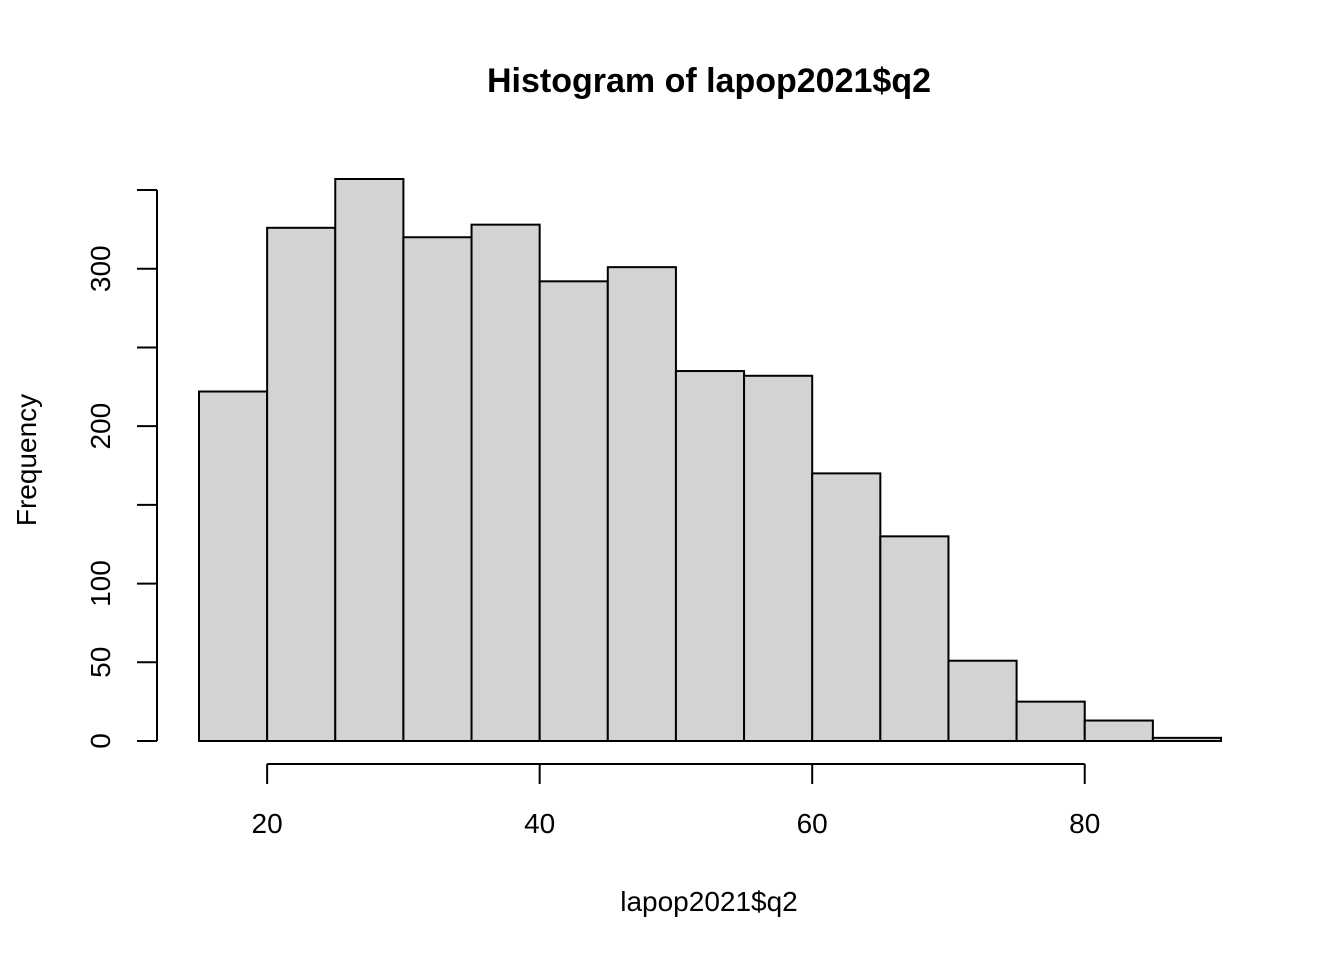 This screenshot has height=960, width=1344. I want to click on y-tick-label: 100, so click(100, 583).